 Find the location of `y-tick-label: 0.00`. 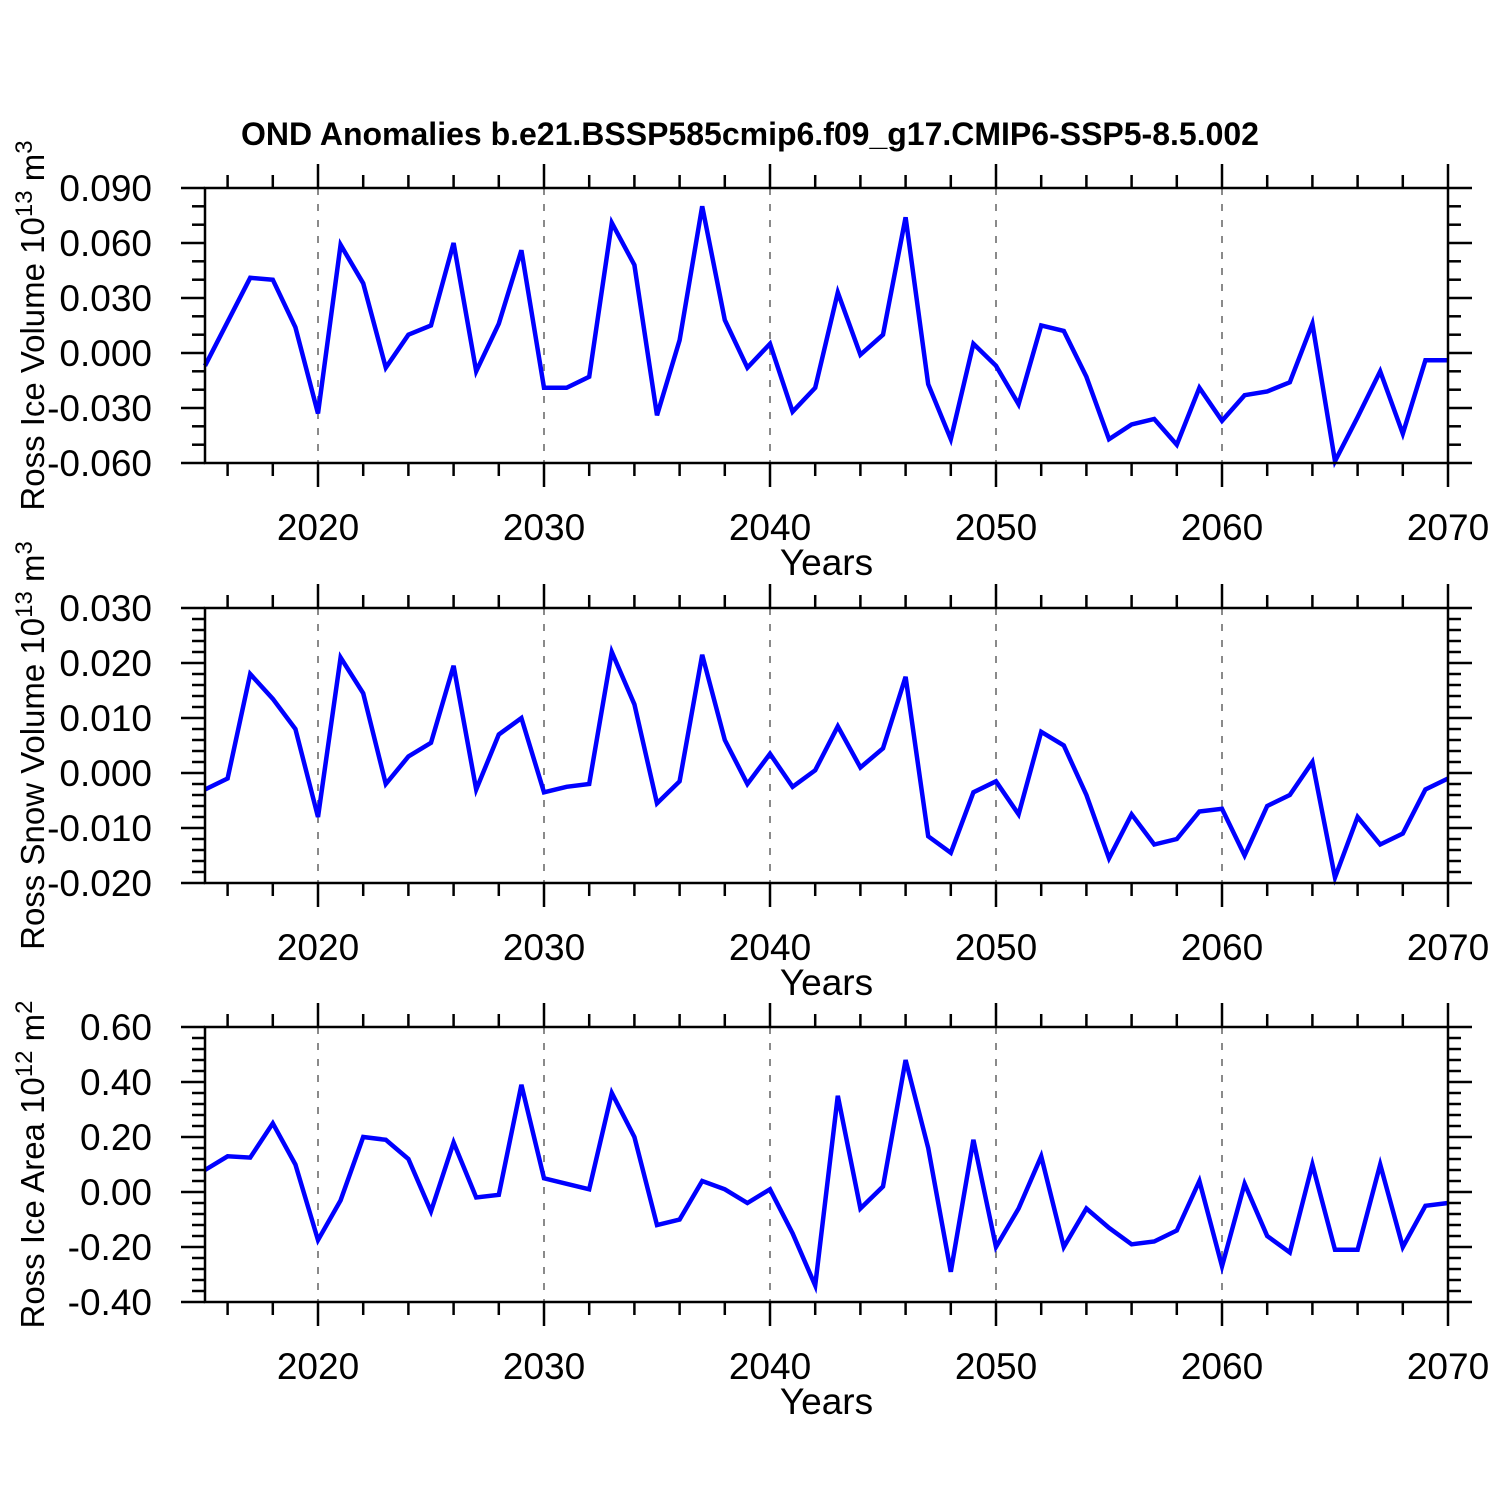

y-tick-label: 0.00 is located at coordinates (116, 1192).